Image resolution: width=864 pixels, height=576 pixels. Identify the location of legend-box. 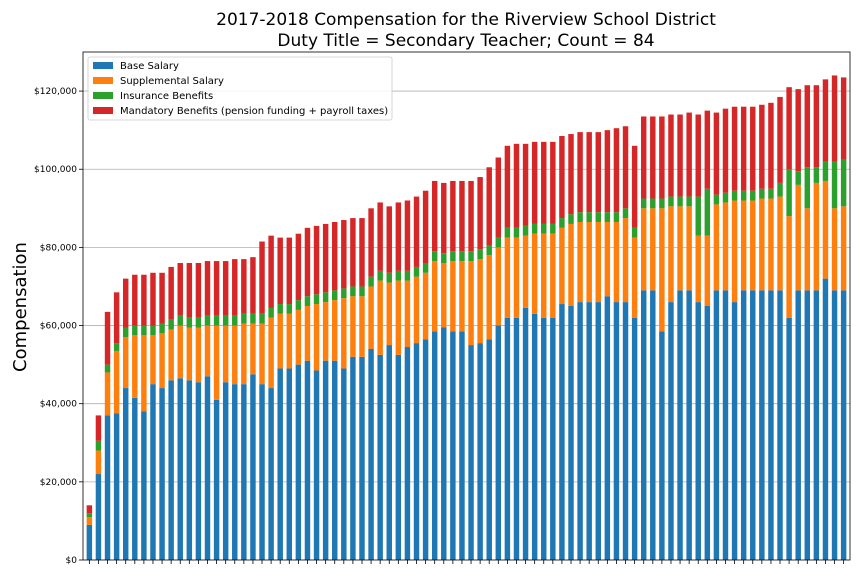
(240, 88).